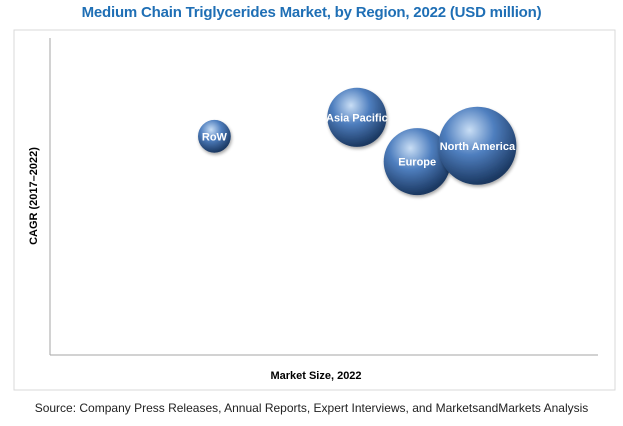 This screenshot has height=426, width=623. What do you see at coordinates (34, 196) in the screenshot?
I see `y-axis-label: CAGR (2017–2022)` at bounding box center [34, 196].